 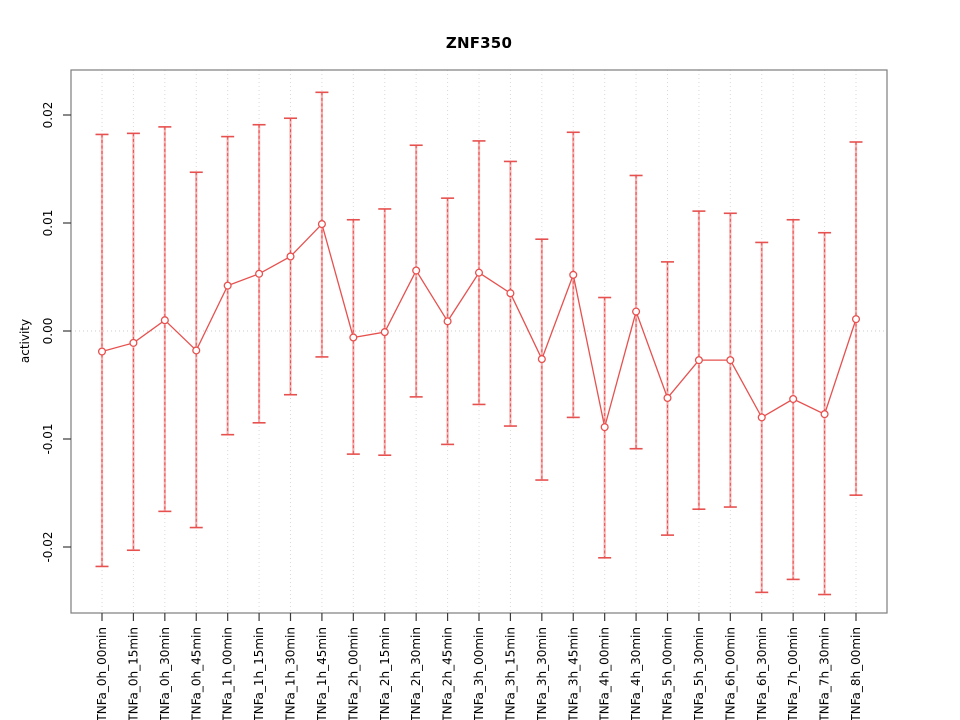 What do you see at coordinates (102, 673) in the screenshot?
I see `x-tick-label: TNFa_0h_00min` at bounding box center [102, 673].